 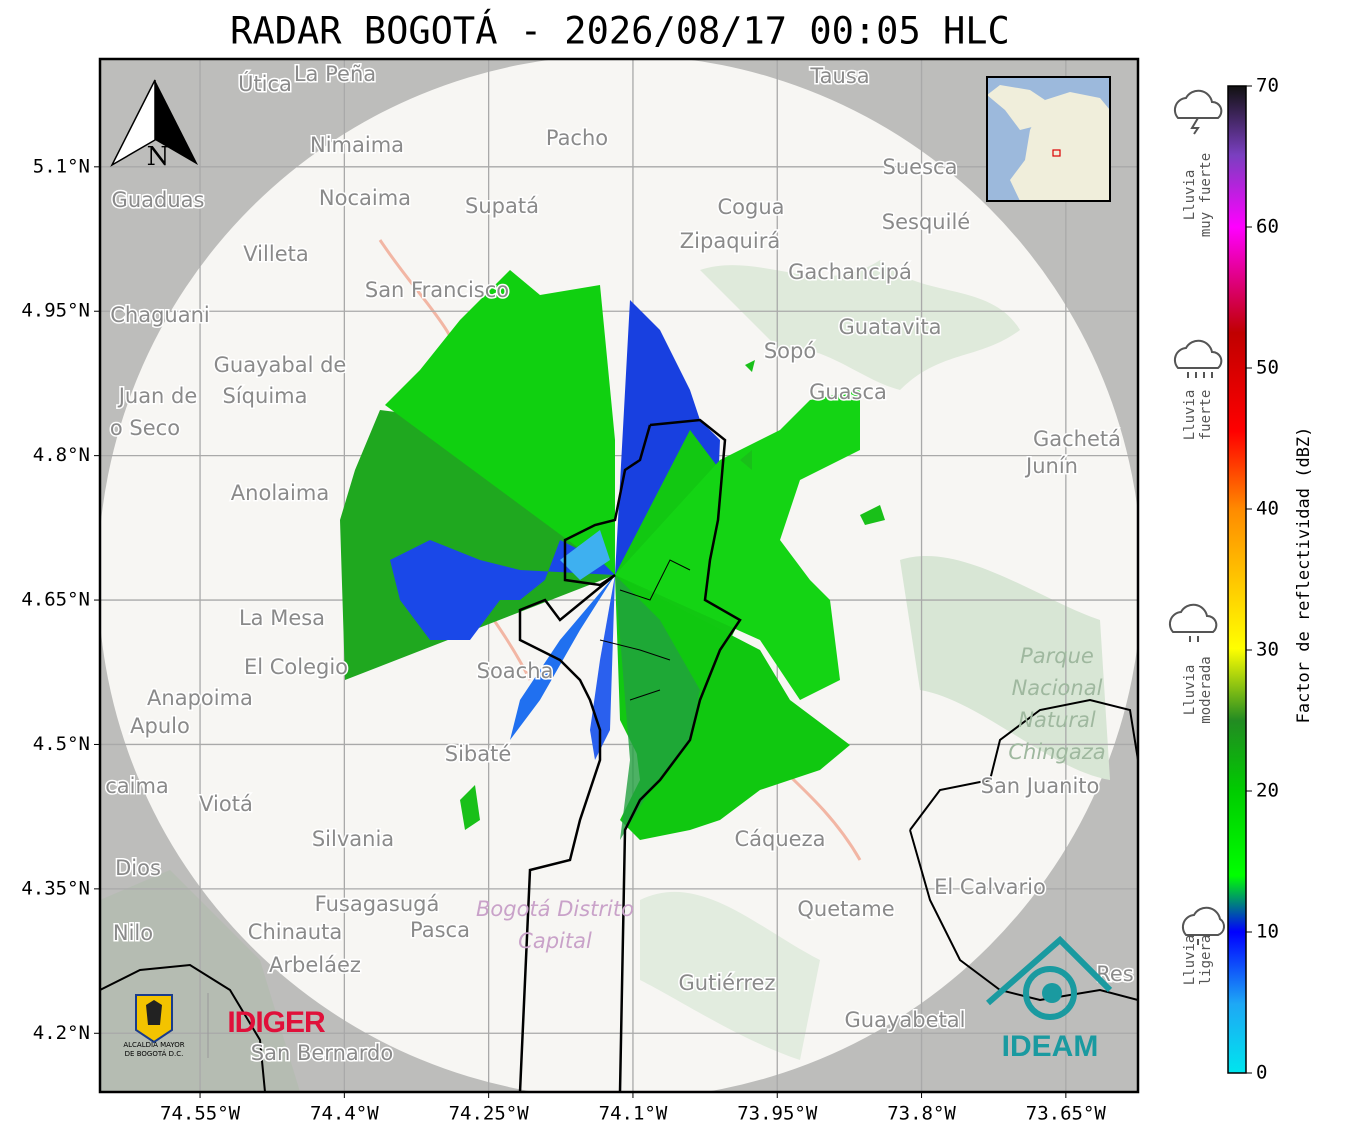 What do you see at coordinates (1051, 466) in the screenshot?
I see `place-label: Junín` at bounding box center [1051, 466].